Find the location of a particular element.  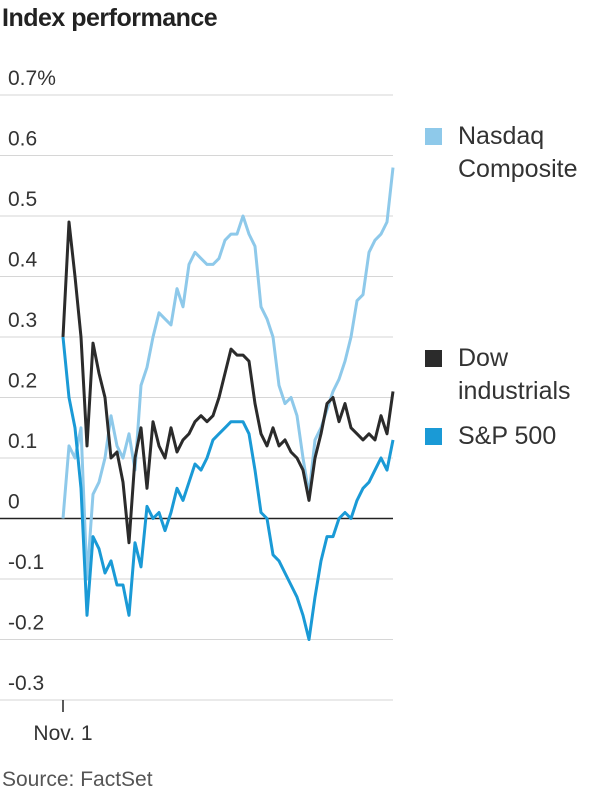

y-tick-label: -0.1 is located at coordinates (26, 562).